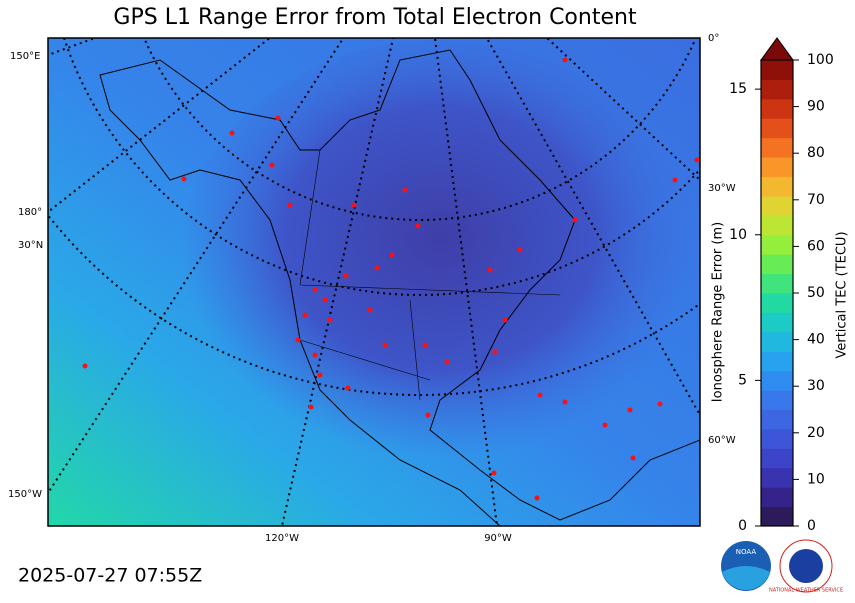  Describe the element at coordinates (738, 89) in the screenshot. I see `left-tick-label: 15` at that location.